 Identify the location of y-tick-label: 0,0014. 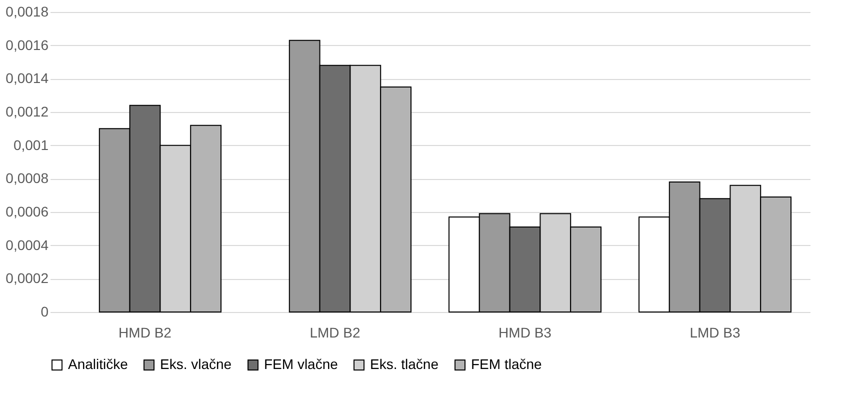
(27, 78).